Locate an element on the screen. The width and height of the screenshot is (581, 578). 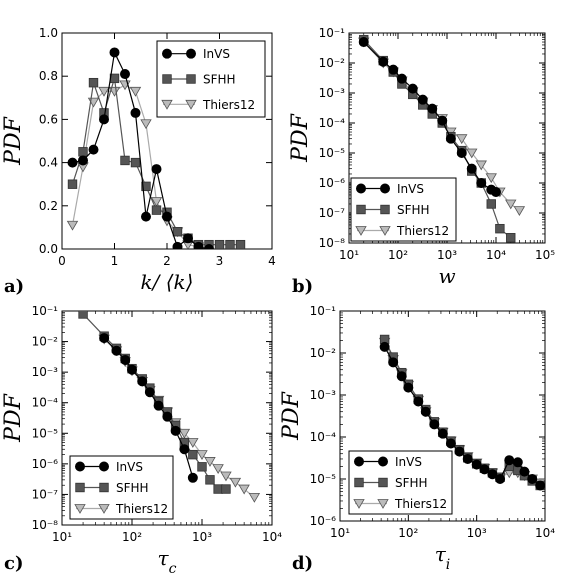
x-tick-label: 2 is located at coordinates (167, 261).